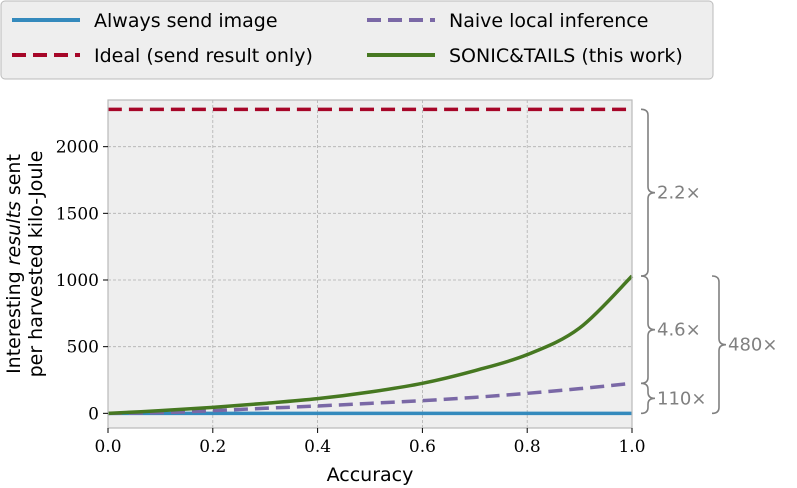 The image size is (797, 488). What do you see at coordinates (93, 414) in the screenshot?
I see `y-tick-label: 0` at bounding box center [93, 414].